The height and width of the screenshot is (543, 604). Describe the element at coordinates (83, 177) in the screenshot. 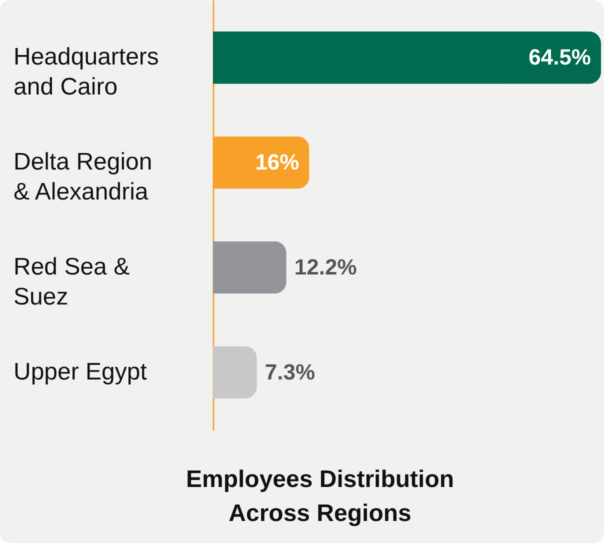

I see `y-tick-label: Delta Region & Alexandria` at that location.